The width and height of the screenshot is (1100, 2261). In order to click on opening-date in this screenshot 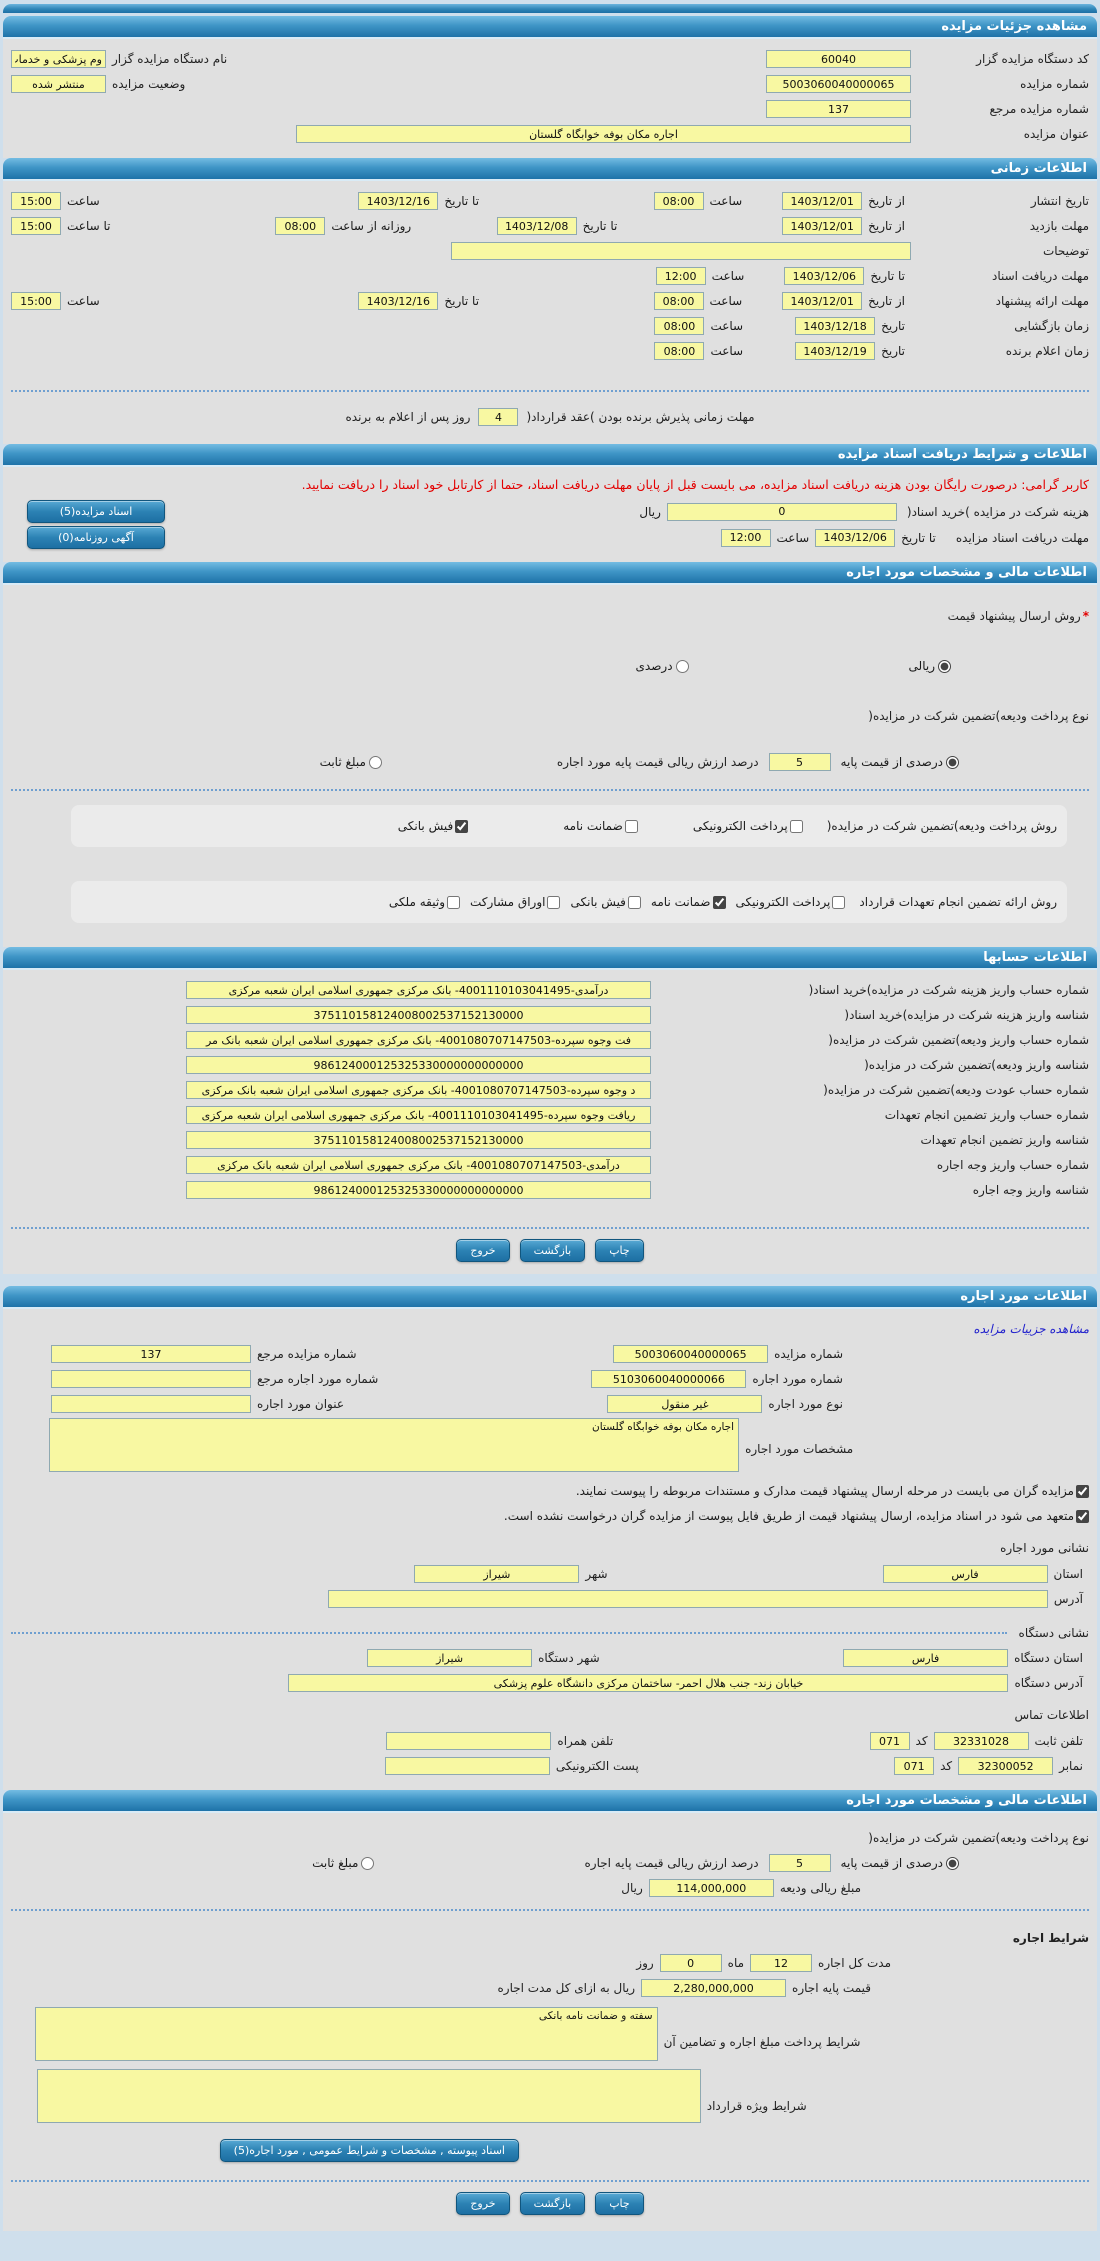, I will do `click(835, 326)`.